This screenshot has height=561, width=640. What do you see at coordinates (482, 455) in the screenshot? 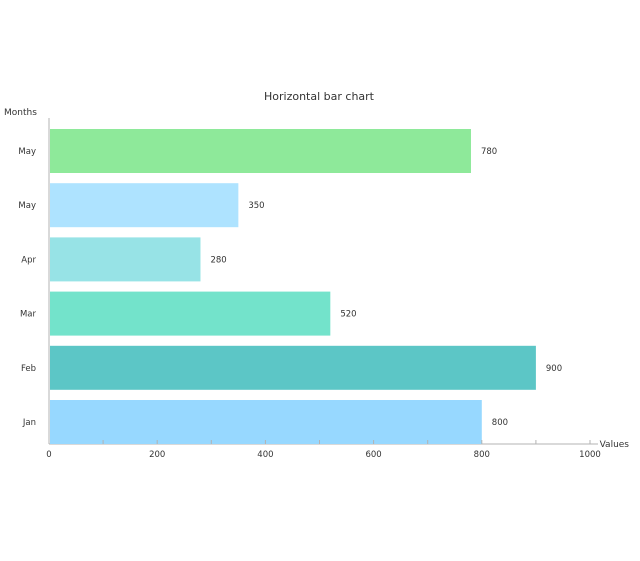
I see `x-tick-label-4: 800` at bounding box center [482, 455].